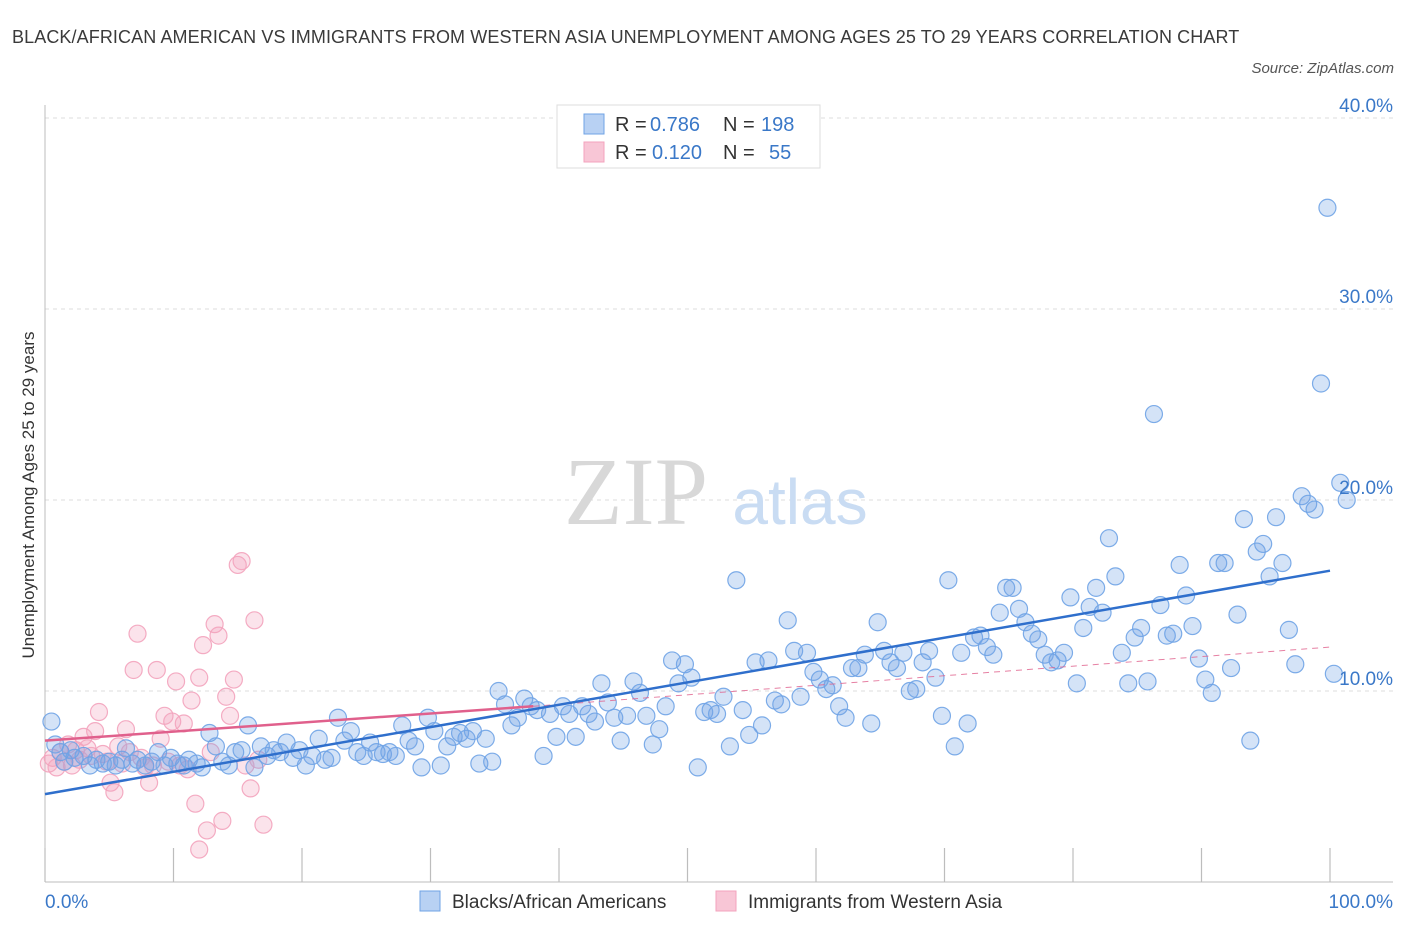  I want to click on trend-line-western-asia, so click(289, 723).